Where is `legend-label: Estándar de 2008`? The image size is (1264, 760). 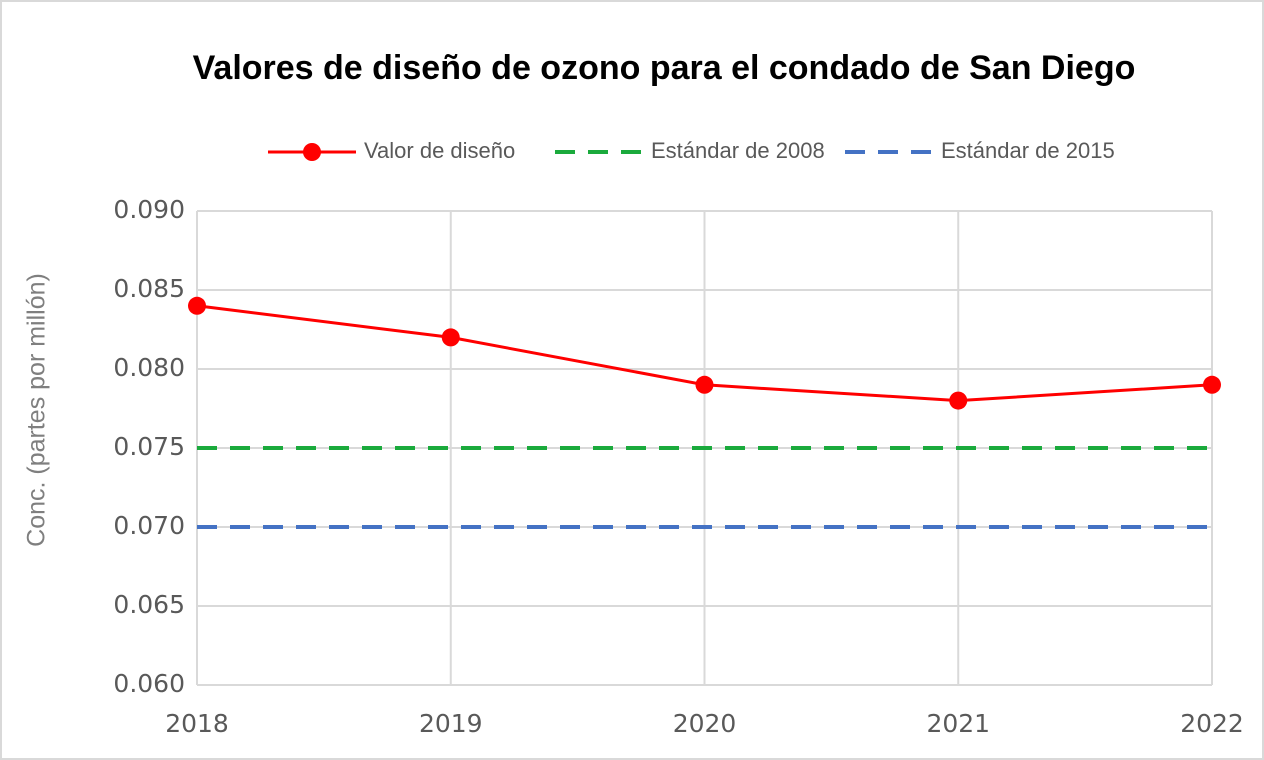 legend-label: Estándar de 2008 is located at coordinates (738, 150).